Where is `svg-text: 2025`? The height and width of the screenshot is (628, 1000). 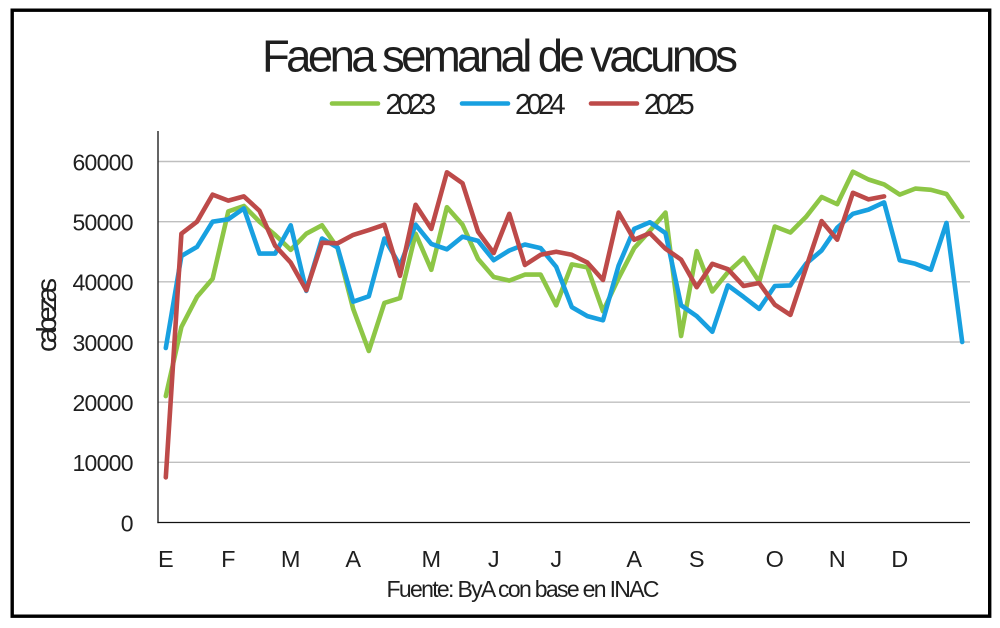 svg-text: 2025 is located at coordinates (669, 105).